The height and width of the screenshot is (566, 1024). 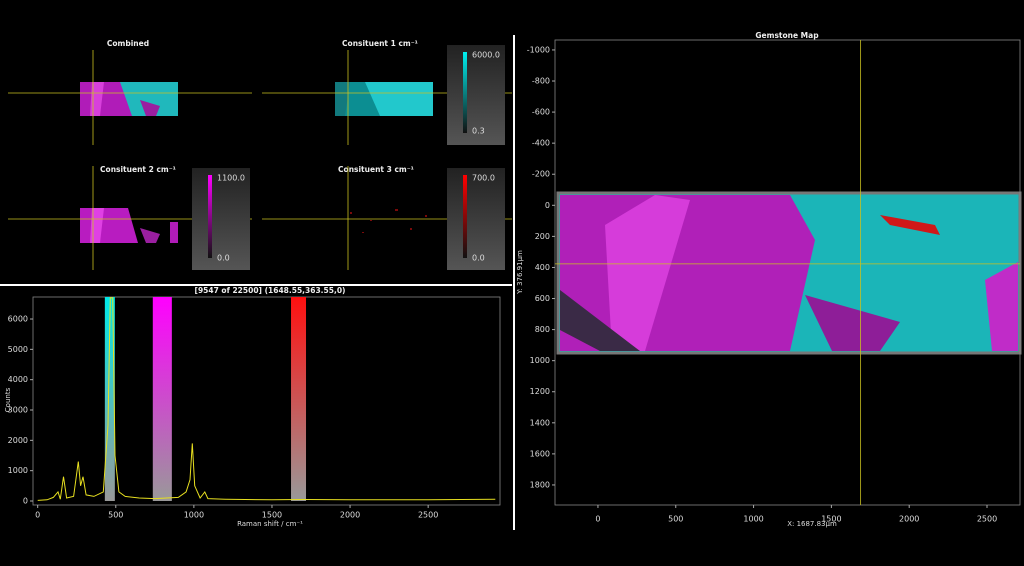 I want to click on chart-title: Gemstone Map, so click(x=787, y=35).